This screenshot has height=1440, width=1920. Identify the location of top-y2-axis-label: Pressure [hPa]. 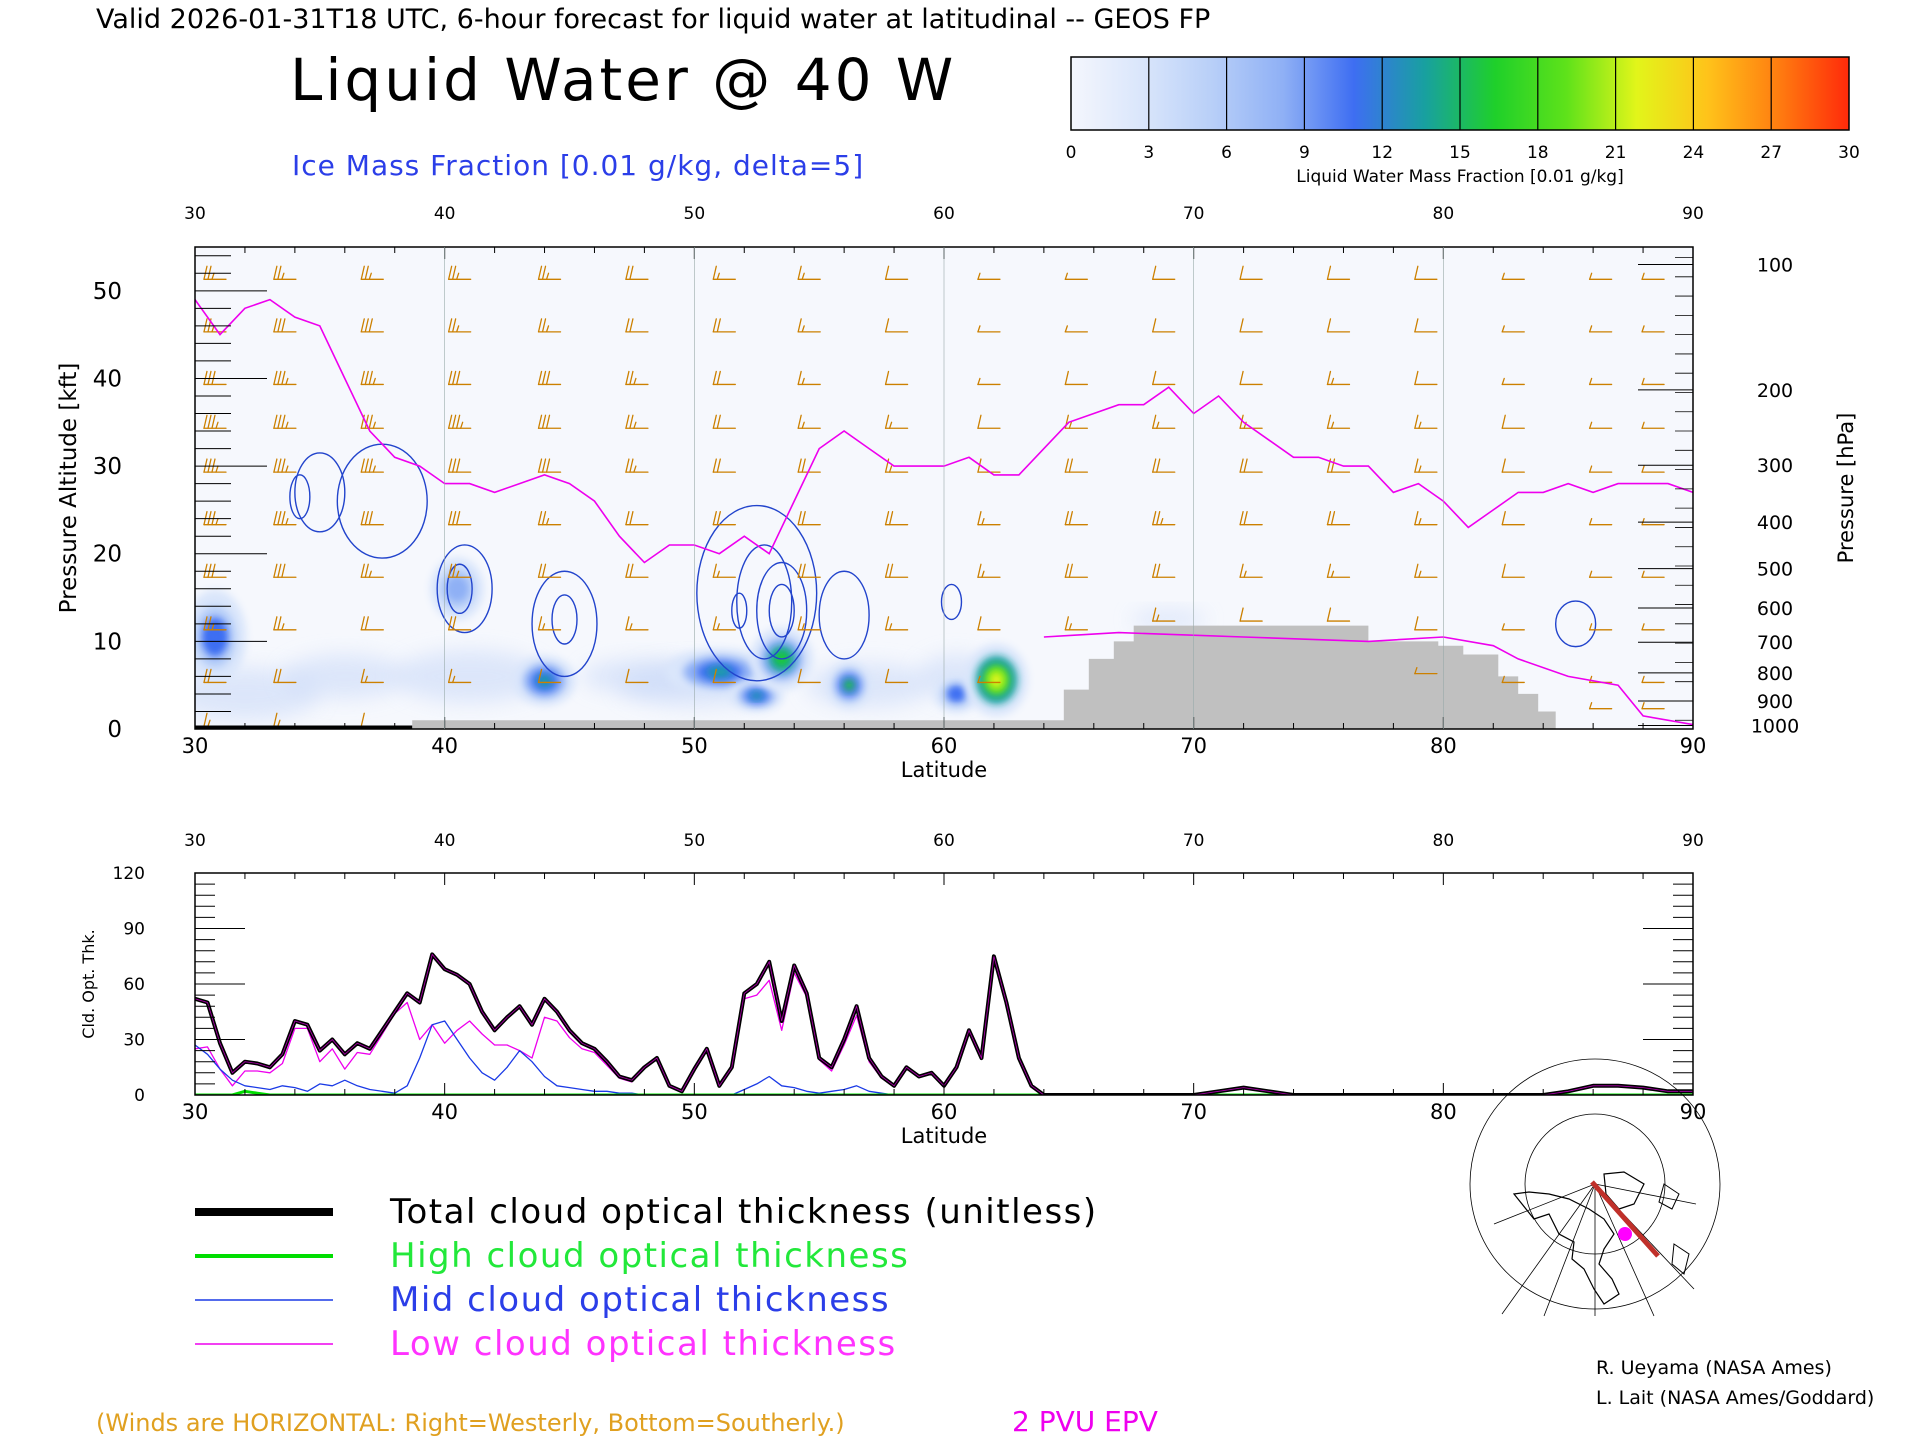
(1846, 488).